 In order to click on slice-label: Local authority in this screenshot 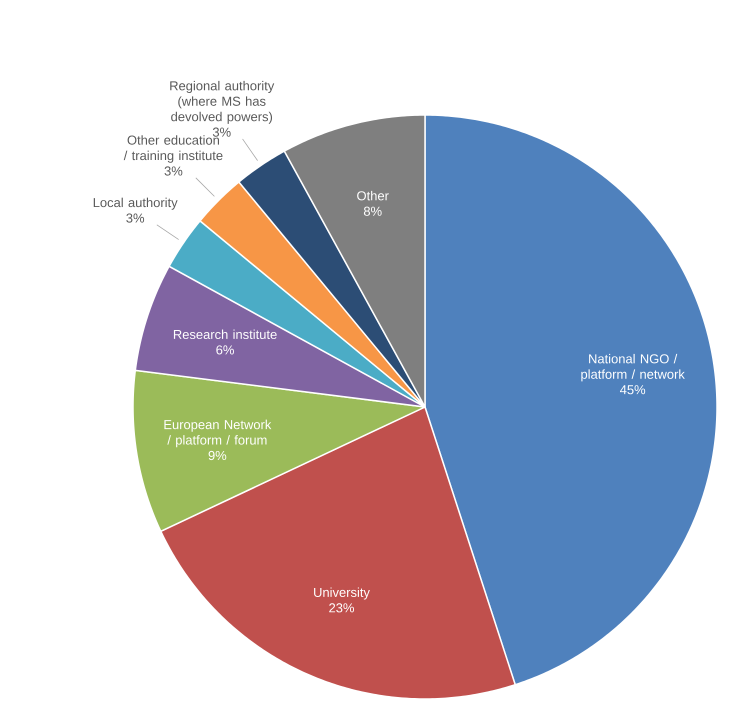, I will do `click(136, 204)`.